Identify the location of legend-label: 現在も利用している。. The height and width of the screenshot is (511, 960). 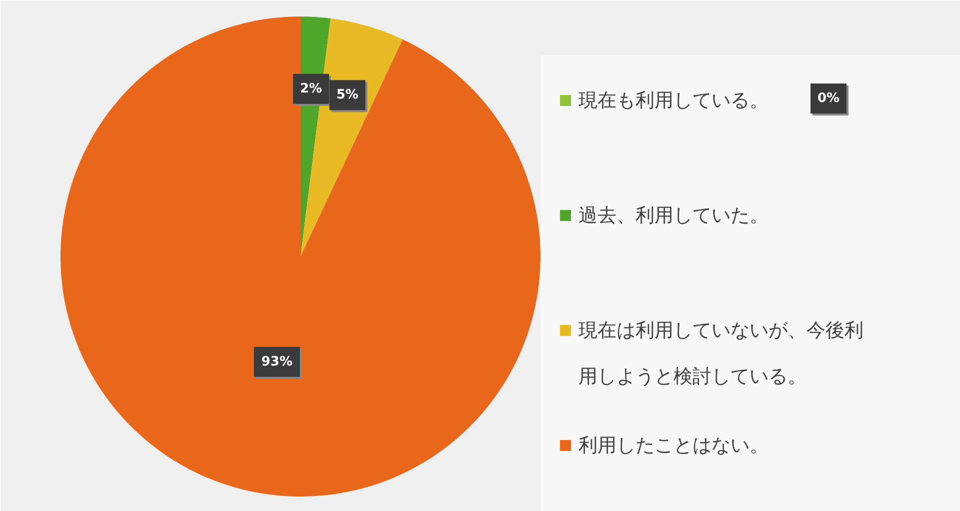
(673, 101).